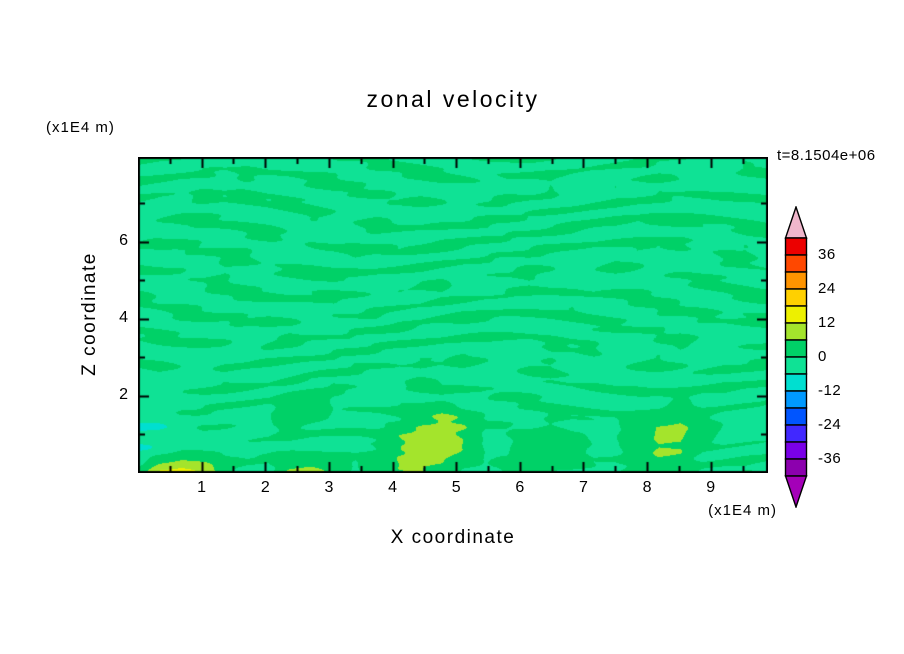 This screenshot has height=654, width=904. What do you see at coordinates (647, 487) in the screenshot?
I see `x-tick-label: 8` at bounding box center [647, 487].